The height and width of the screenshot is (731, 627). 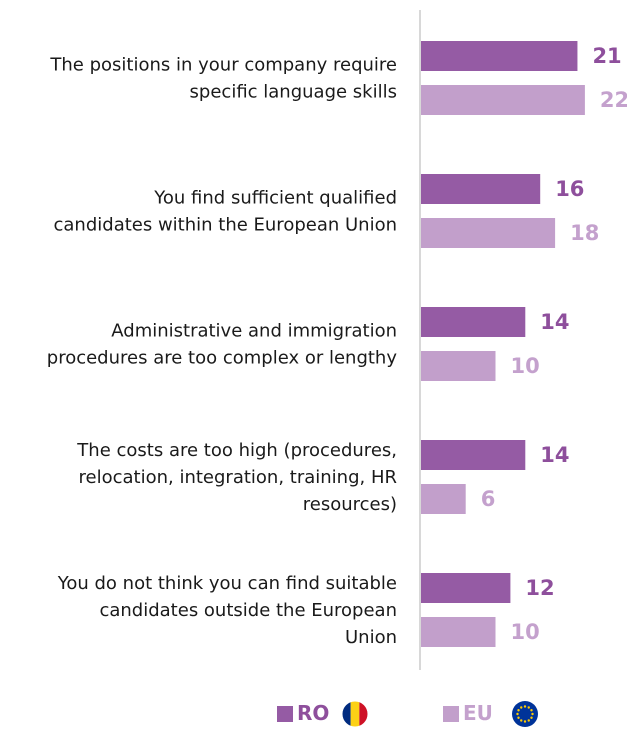 I want to click on value-label-eu: 22, so click(x=613, y=100).